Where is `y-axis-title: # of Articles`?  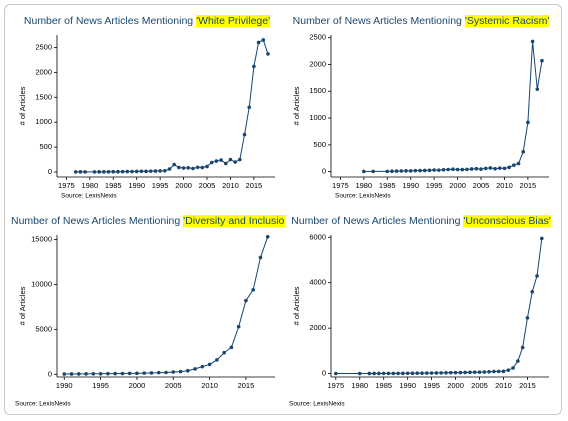
y-axis-title: # of Articles is located at coordinates (296, 305).